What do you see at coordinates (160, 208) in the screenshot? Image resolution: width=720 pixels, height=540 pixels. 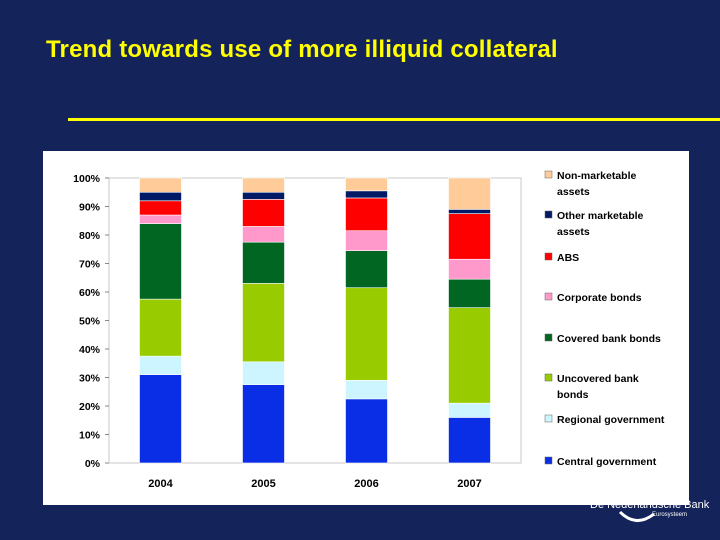 I see `bar-segment-abs-2004` at bounding box center [160, 208].